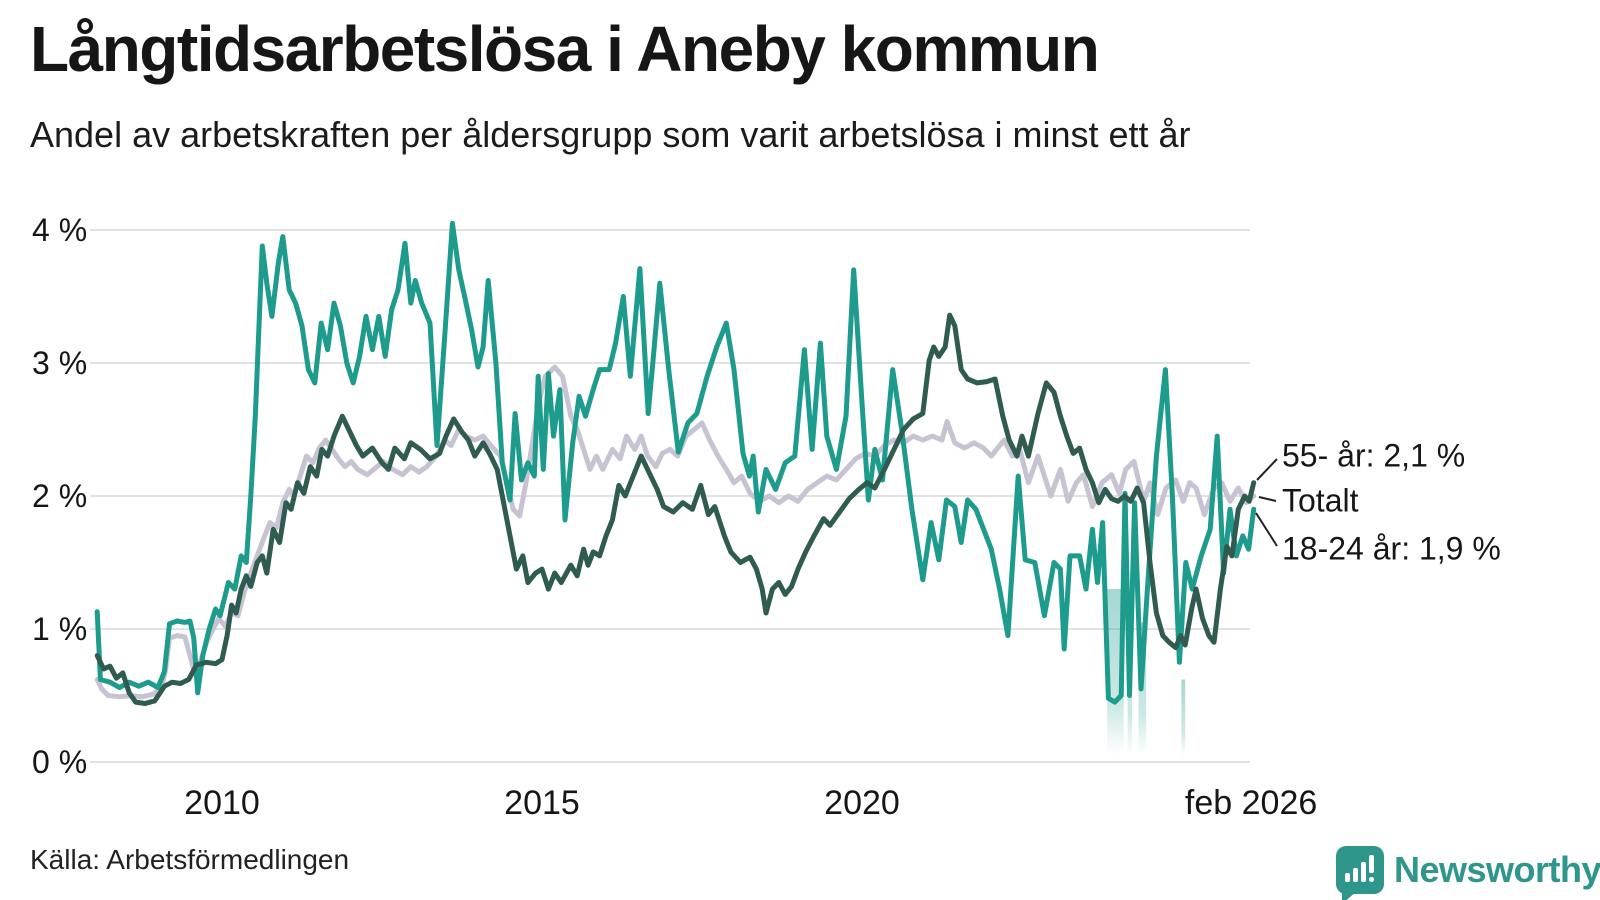 This screenshot has height=900, width=1600. What do you see at coordinates (1374, 455) in the screenshot?
I see `annotation-55--år: 55- år: 2,1 %` at bounding box center [1374, 455].